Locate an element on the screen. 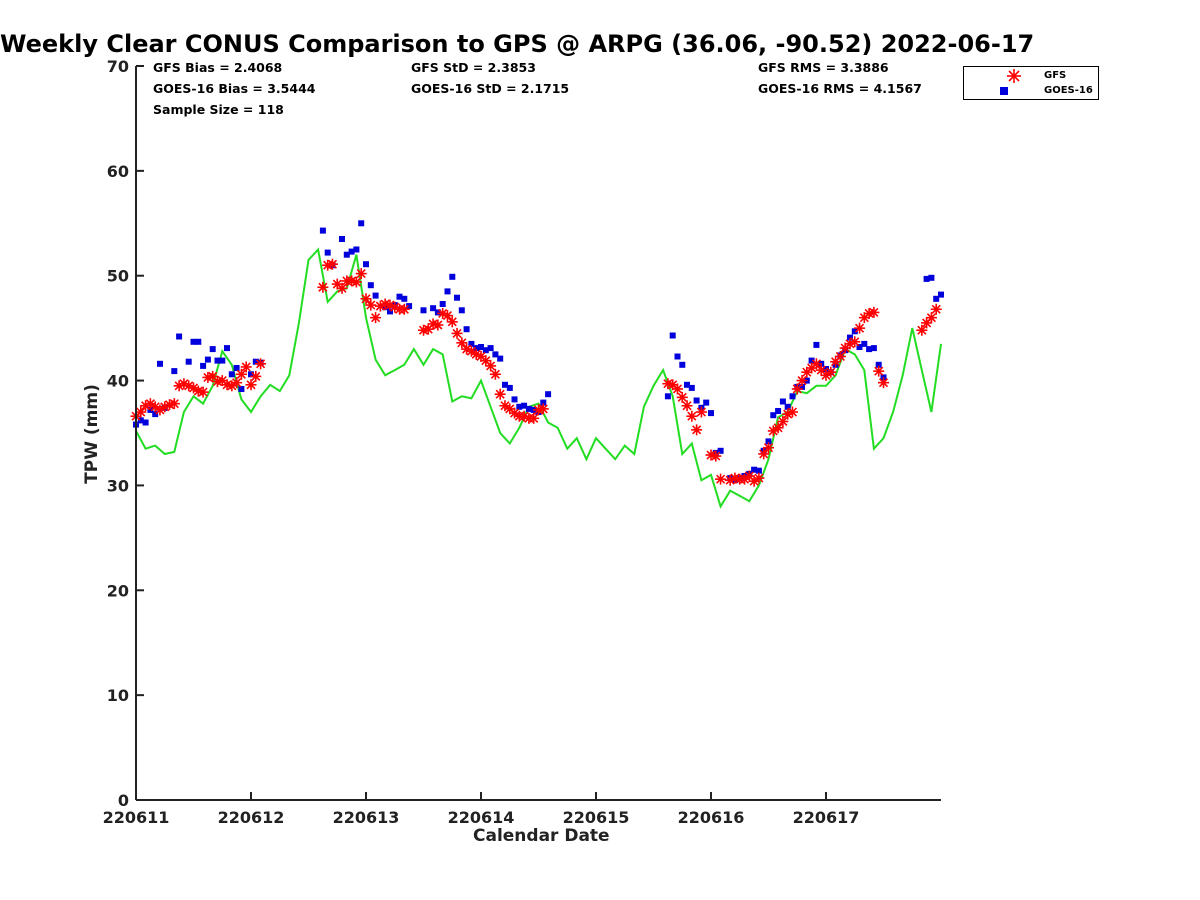 The width and height of the screenshot is (1200, 900). y-tick-label: 0 is located at coordinates (123, 800).